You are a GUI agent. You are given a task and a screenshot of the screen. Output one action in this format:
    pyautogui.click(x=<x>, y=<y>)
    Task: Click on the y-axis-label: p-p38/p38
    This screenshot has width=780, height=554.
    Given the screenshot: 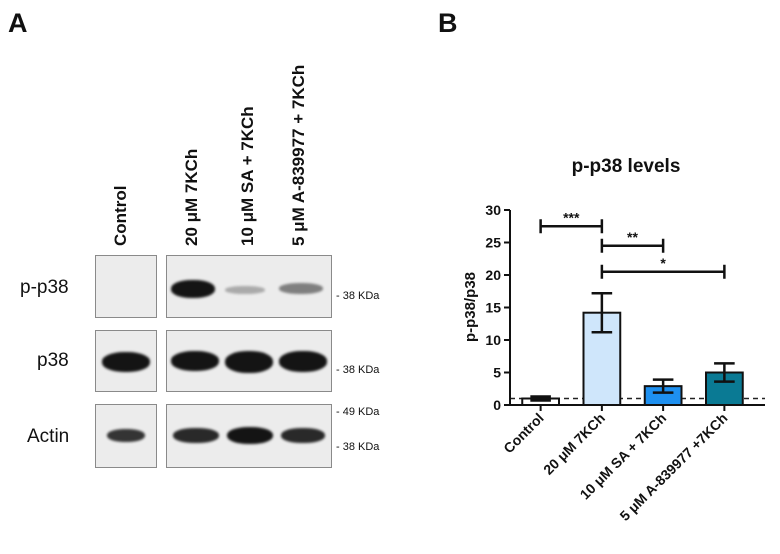 What is the action you would take?
    pyautogui.click(x=470, y=307)
    